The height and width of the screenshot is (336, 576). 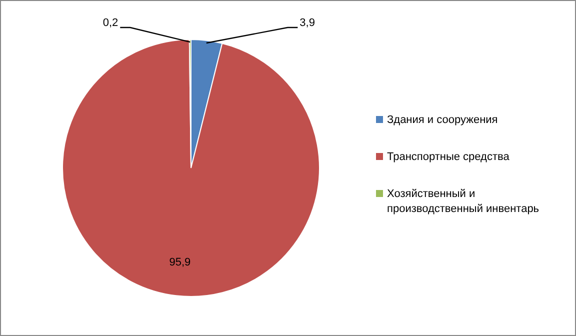 I want to click on legend-label: Транспортные средства, so click(x=448, y=157).